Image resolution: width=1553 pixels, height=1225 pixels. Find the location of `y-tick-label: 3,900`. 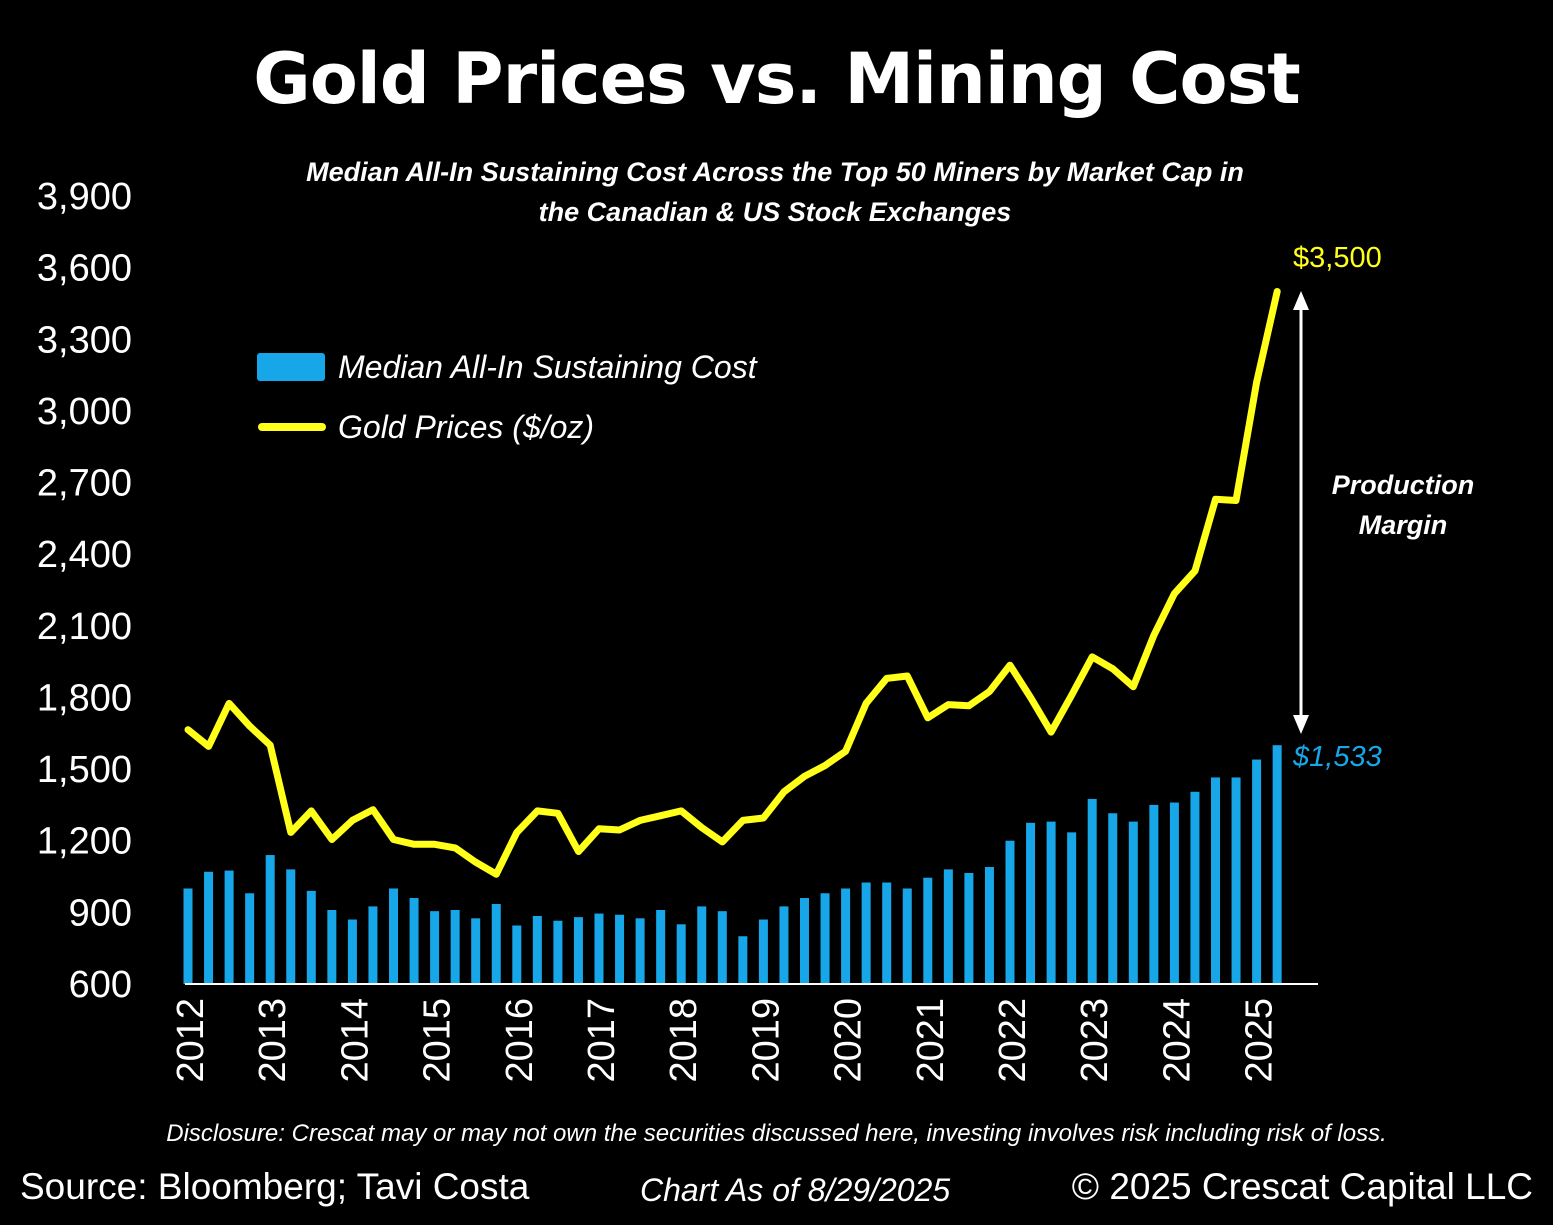

y-tick-label: 3,900 is located at coordinates (84, 197).